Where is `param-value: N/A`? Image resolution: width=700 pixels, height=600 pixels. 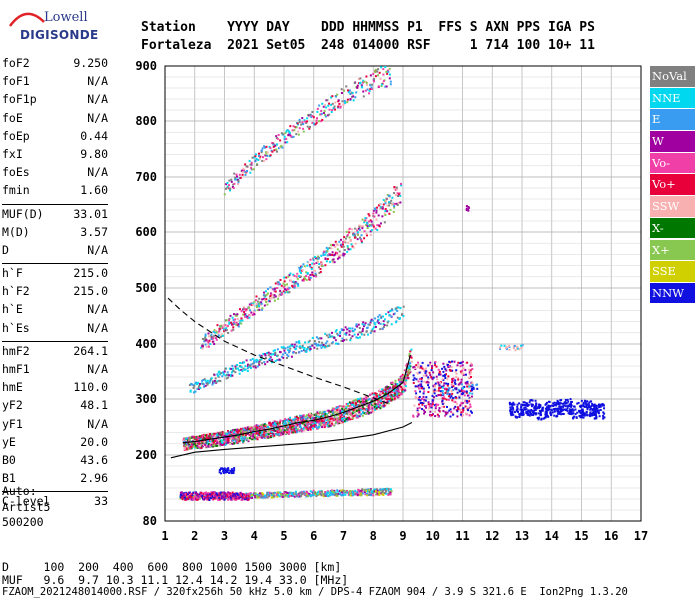 param-value: N/A is located at coordinates (97, 172).